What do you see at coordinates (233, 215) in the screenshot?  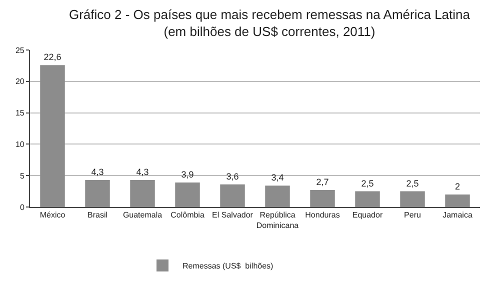 I see `x-tick-label: El Salvador` at bounding box center [233, 215].